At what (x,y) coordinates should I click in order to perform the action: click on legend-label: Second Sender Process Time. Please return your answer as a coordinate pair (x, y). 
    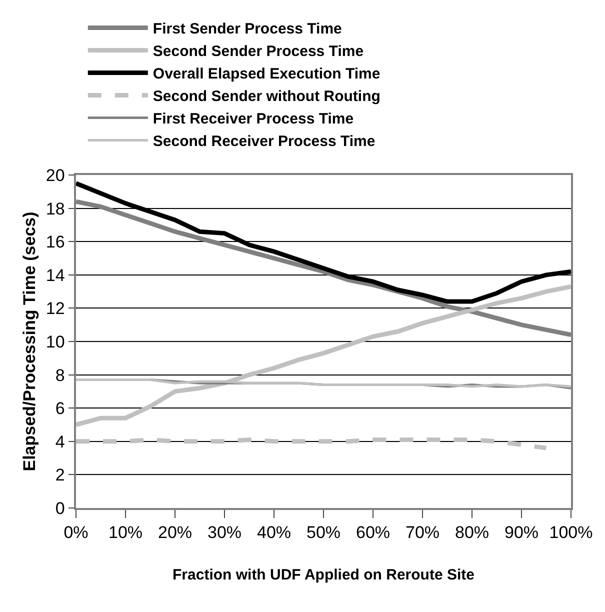
    Looking at the image, I should click on (258, 51).